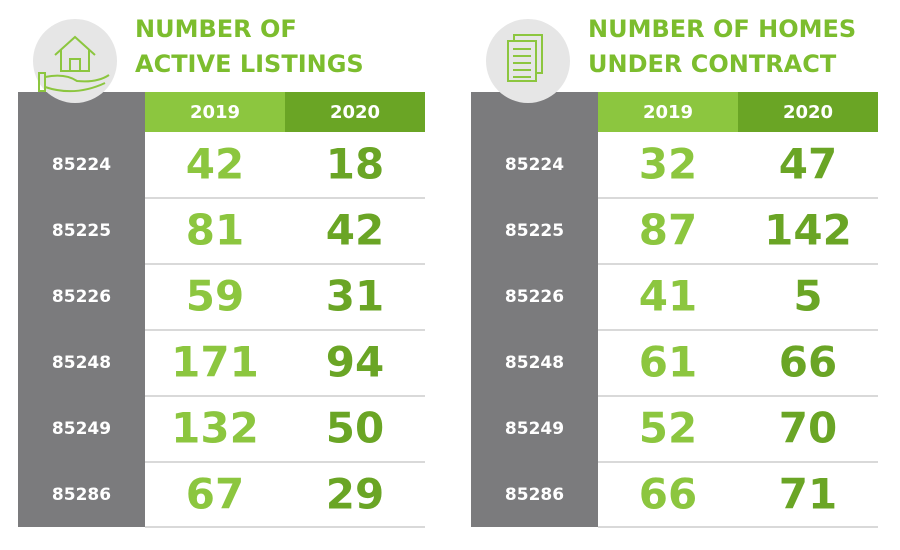 Image resolution: width=900 pixels, height=550 pixels. What do you see at coordinates (215, 362) in the screenshot?
I see `cell-value: 171` at bounding box center [215, 362].